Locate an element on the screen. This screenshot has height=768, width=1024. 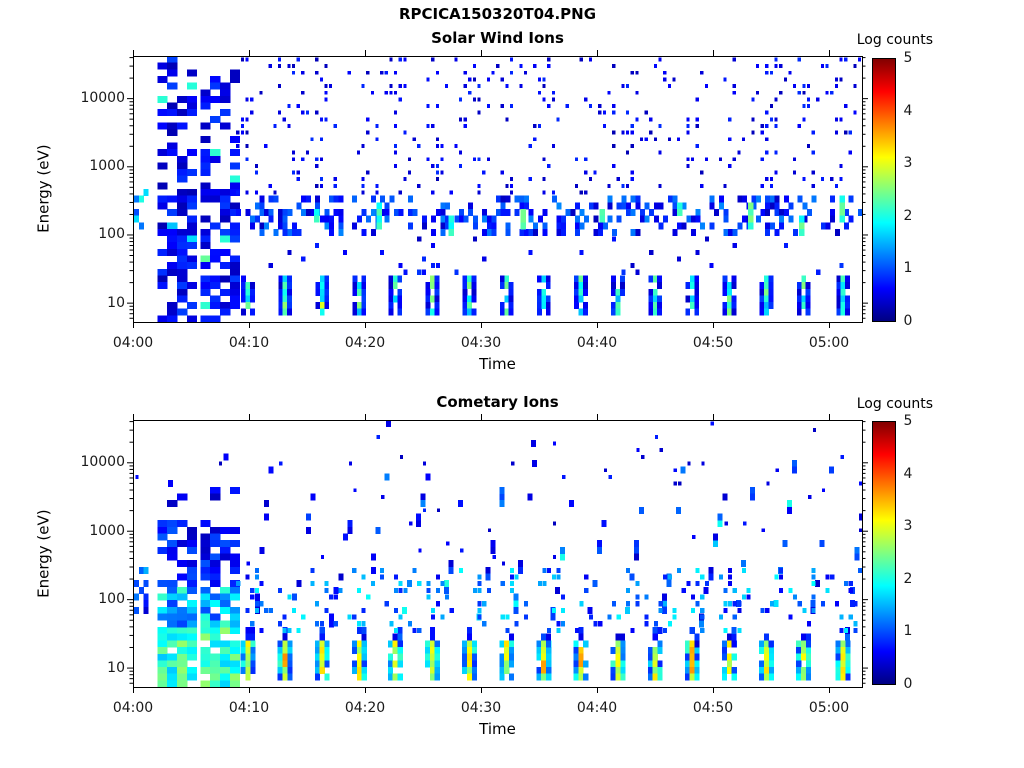
y-tick-label: 100 is located at coordinates (111, 234).